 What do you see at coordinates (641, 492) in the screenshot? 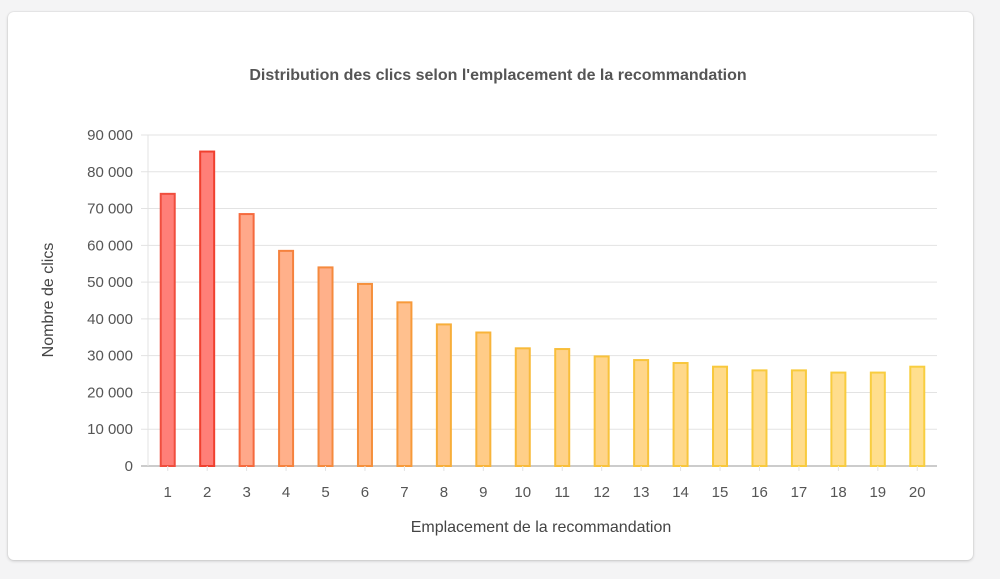
I see `x-tick-label: 13` at bounding box center [641, 492].